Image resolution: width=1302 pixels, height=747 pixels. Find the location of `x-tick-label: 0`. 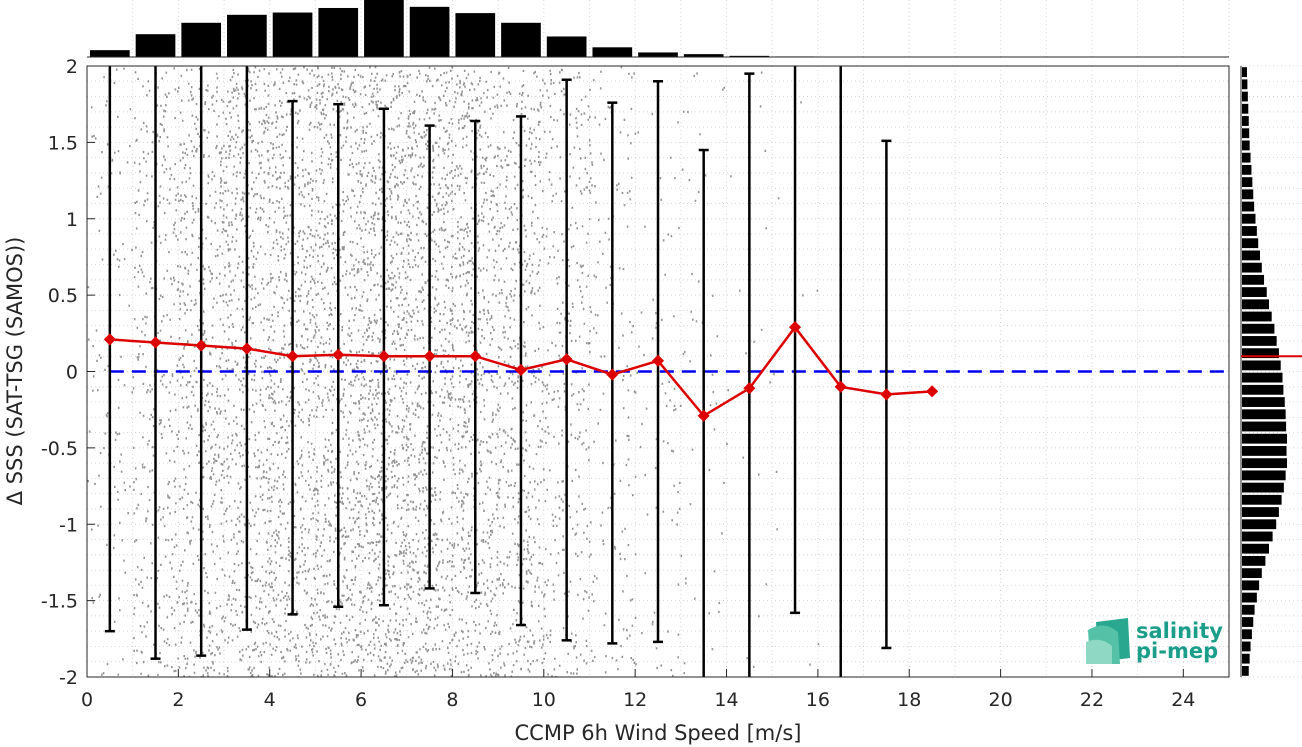

x-tick-label: 0 is located at coordinates (87, 700).